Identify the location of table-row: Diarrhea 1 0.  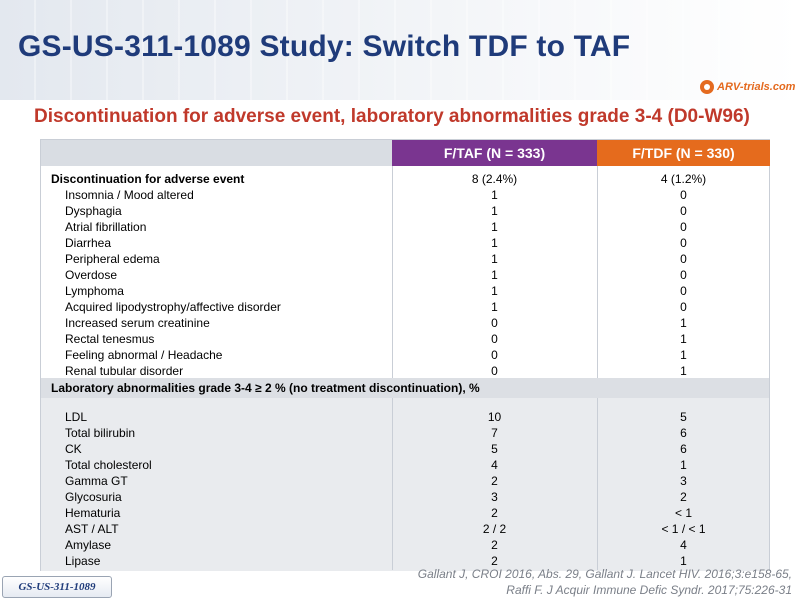
(376, 243).